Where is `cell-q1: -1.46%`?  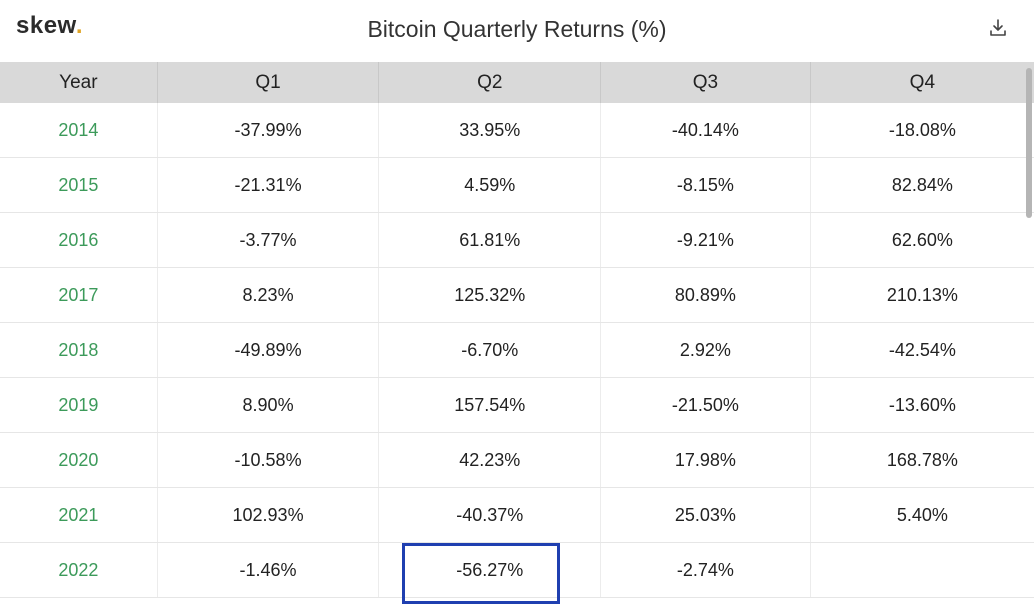 cell-q1: -1.46% is located at coordinates (268, 570).